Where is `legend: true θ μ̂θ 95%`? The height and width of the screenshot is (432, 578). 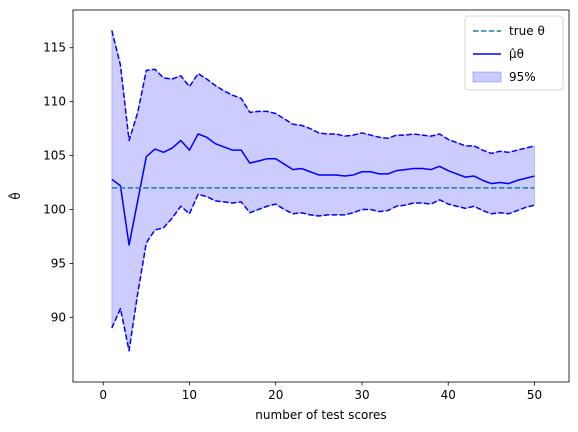 legend: true θ μ̂θ 95% is located at coordinates (514, 53).